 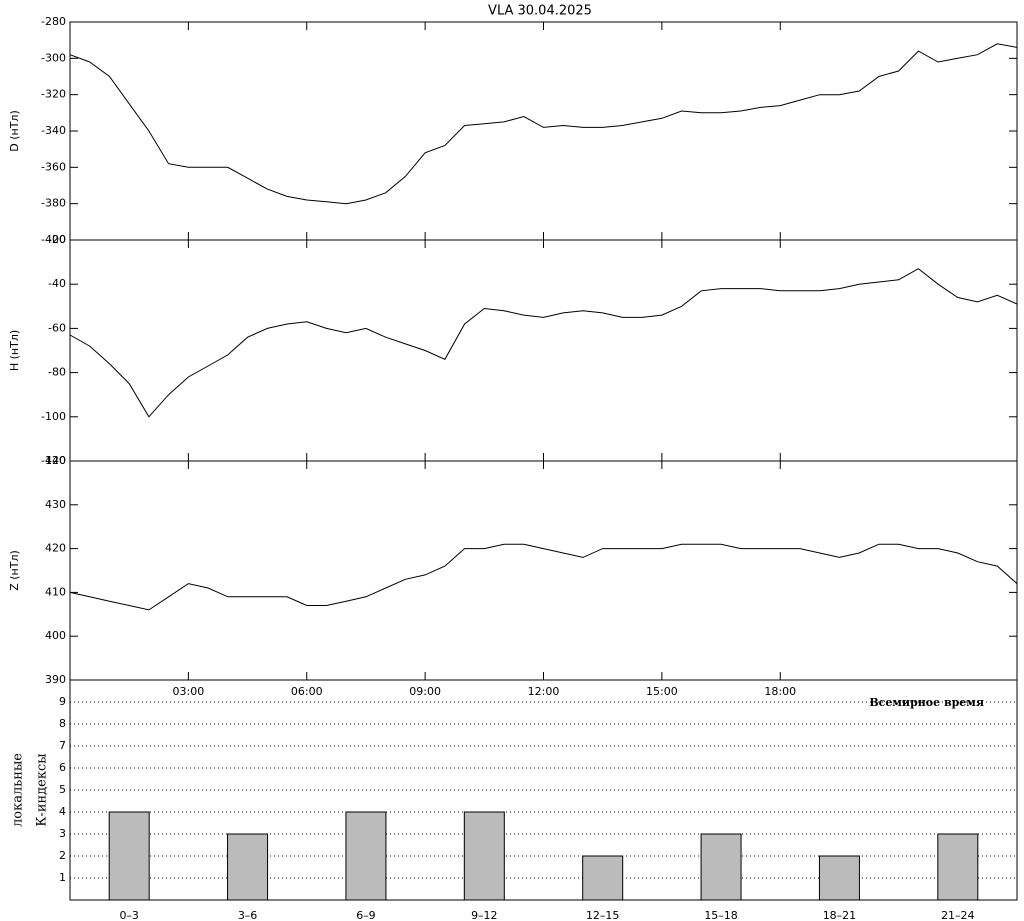 I want to click on y-tick-label: -100, so click(x=53, y=416).